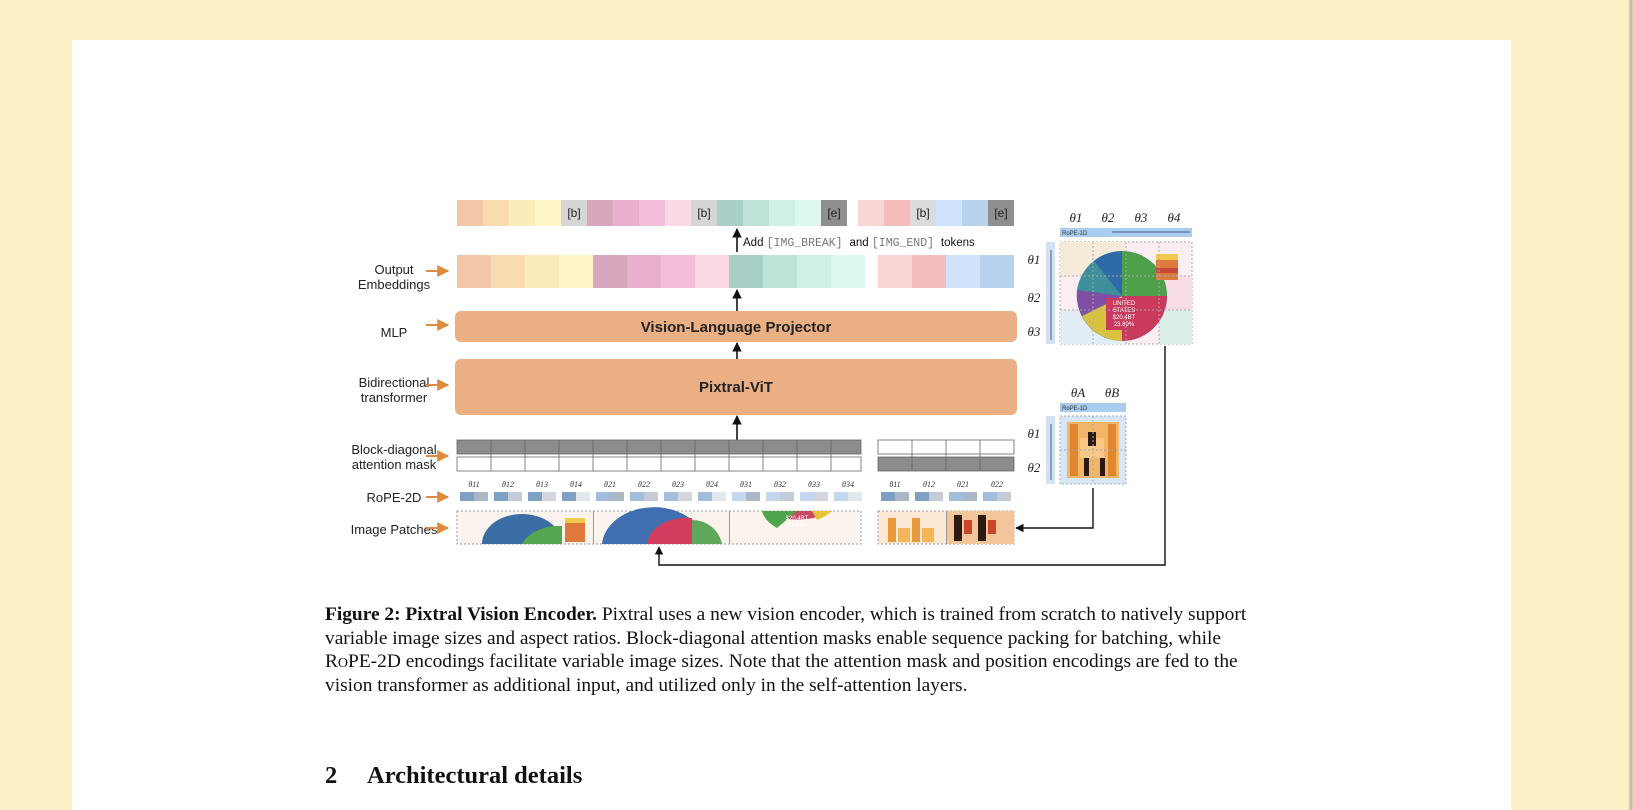  Describe the element at coordinates (958, 243) in the screenshot. I see `add-tokens-suffix: tokens` at that location.